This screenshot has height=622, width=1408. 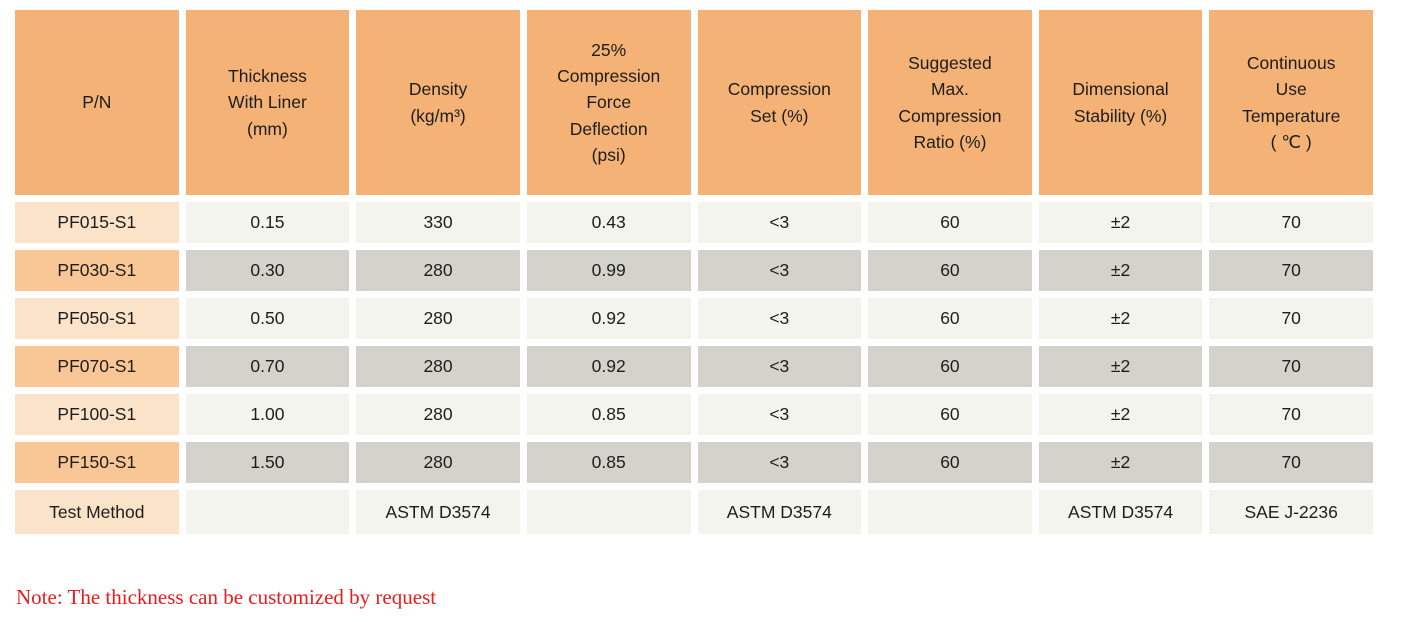 What do you see at coordinates (950, 512) in the screenshot?
I see `max-compression-ratio-test-method-cell` at bounding box center [950, 512].